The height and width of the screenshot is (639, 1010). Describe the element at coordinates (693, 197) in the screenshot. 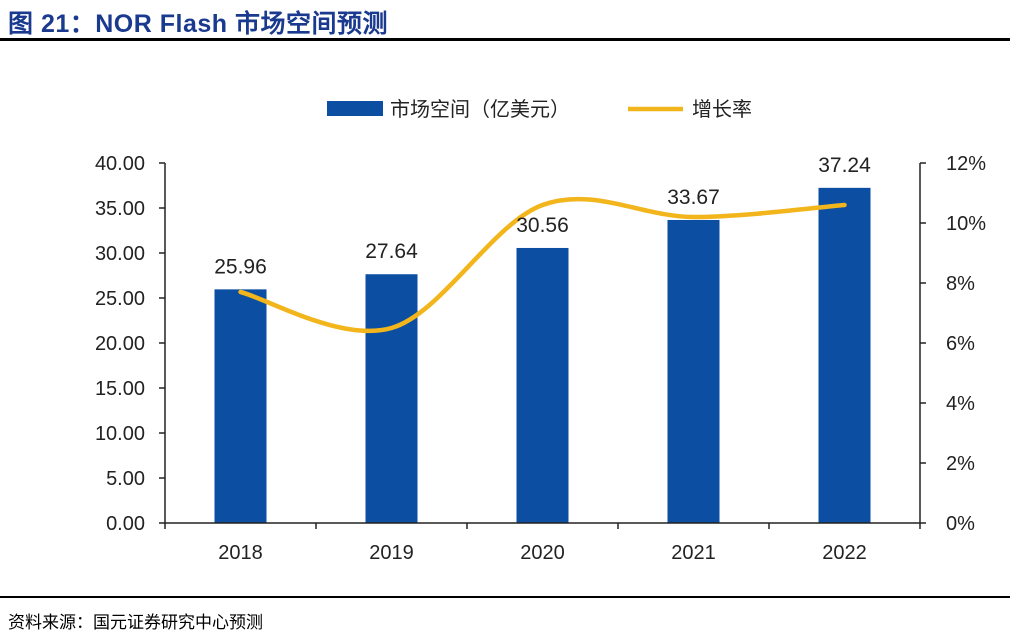

I see `data-label-2021: 33.67` at that location.